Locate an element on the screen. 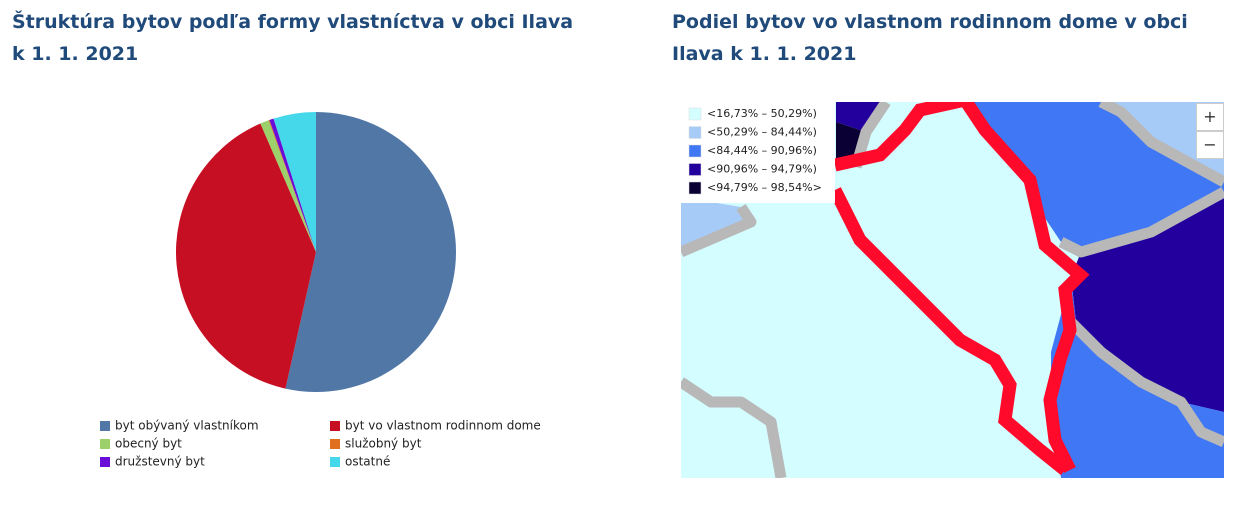 This screenshot has height=507, width=1247. legend-label: <16,73% – 50,29%) is located at coordinates (762, 113).